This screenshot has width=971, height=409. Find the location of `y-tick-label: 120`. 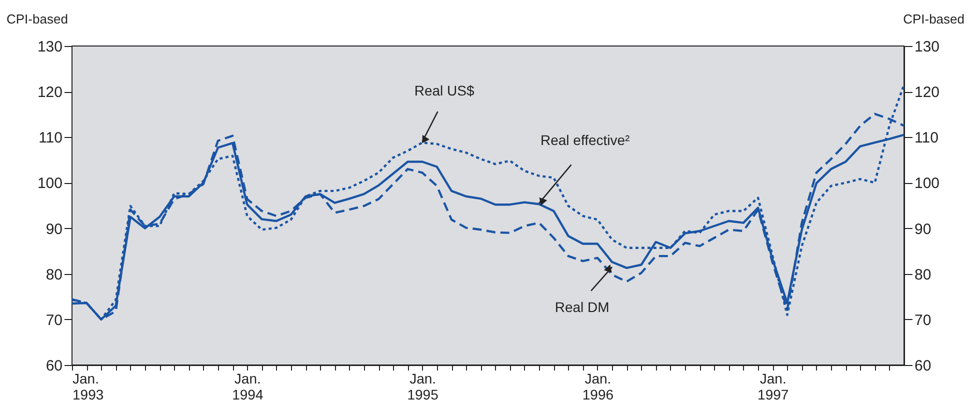

y-tick-label: 120 is located at coordinates (49, 93).